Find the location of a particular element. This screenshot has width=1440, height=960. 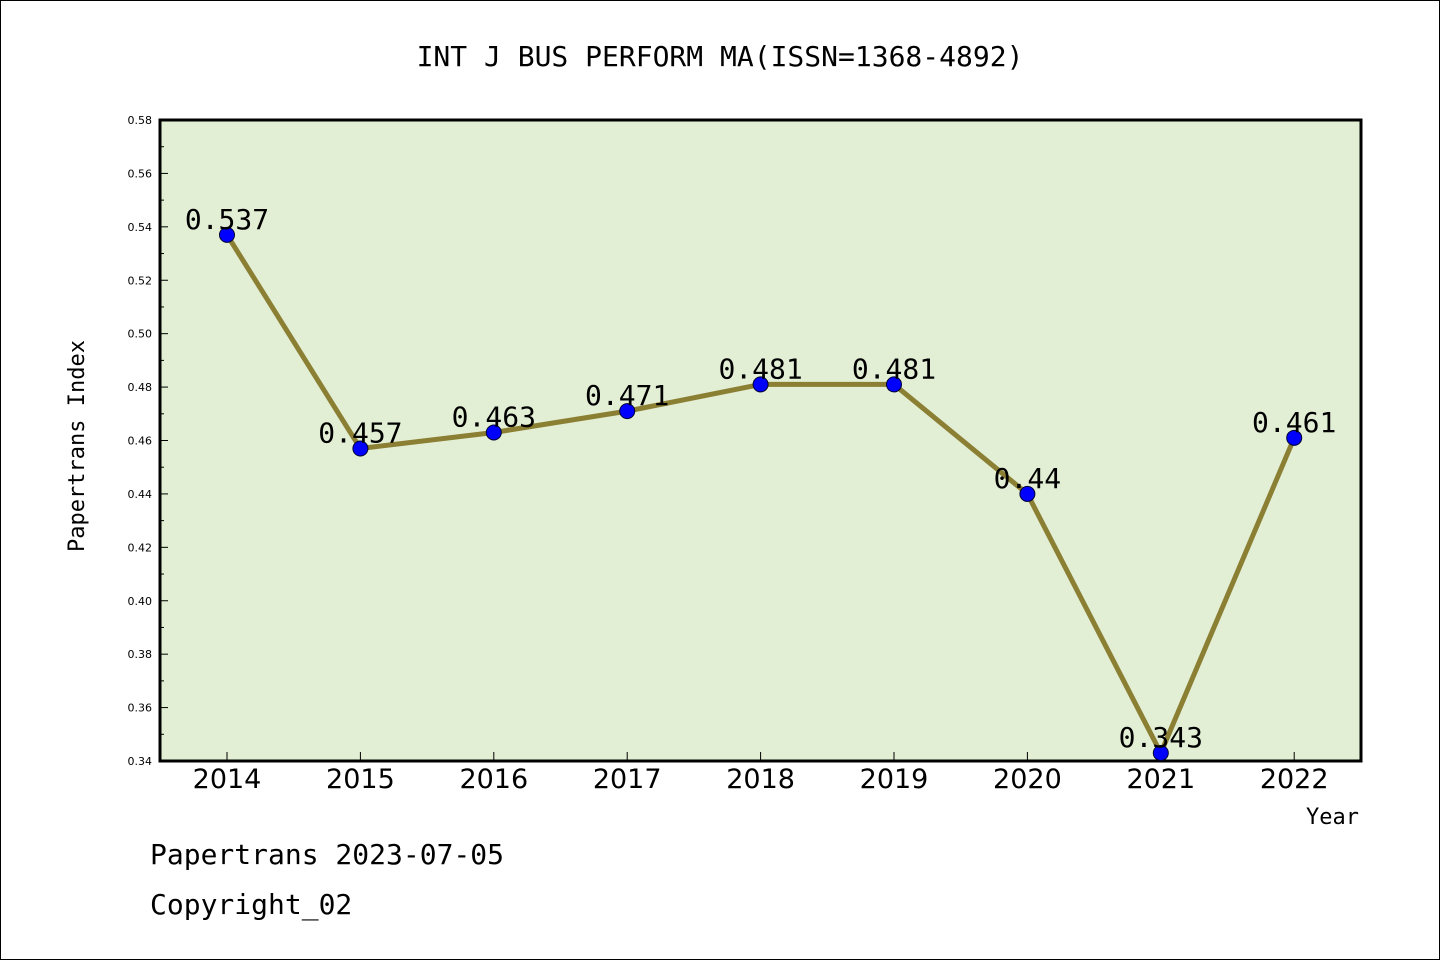

y-tick-label: 0.56 is located at coordinates (140, 173).